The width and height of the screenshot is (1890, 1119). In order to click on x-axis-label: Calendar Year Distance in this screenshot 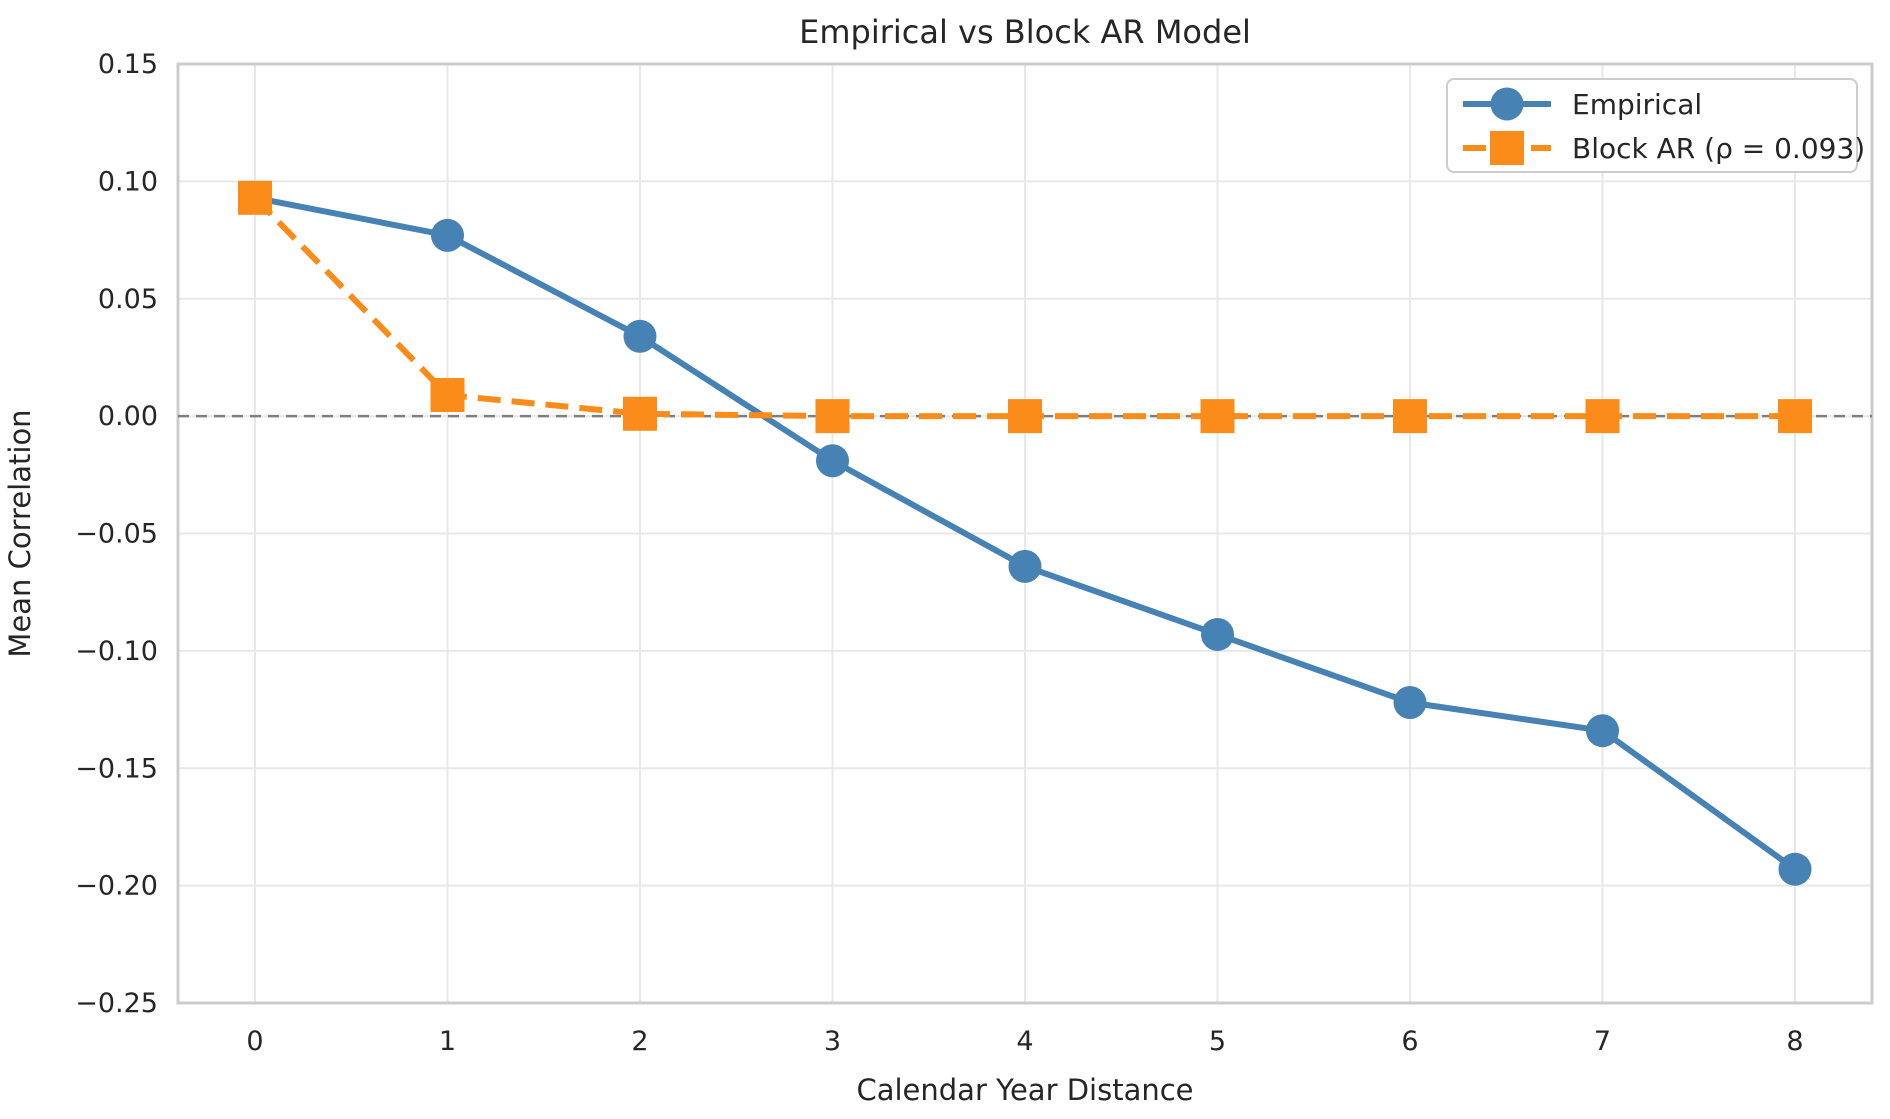, I will do `click(1024, 1090)`.